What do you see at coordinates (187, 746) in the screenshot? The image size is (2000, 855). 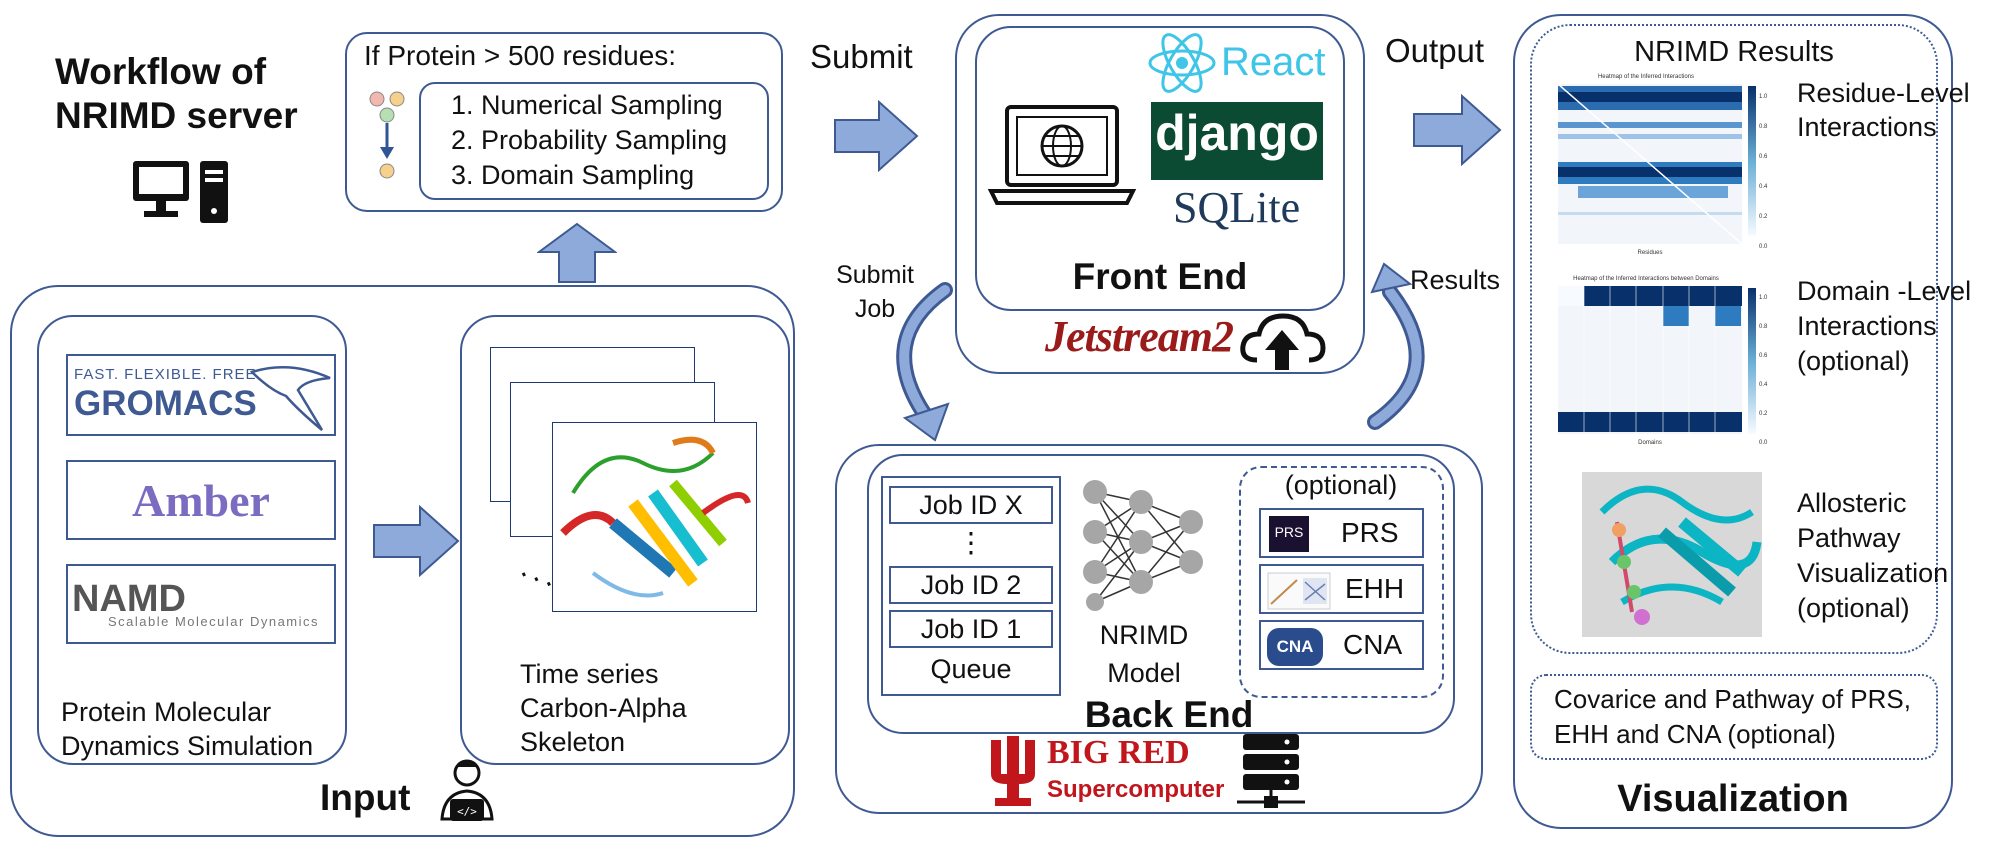 I see `simulation-caption-line2: Dynamics Simulation` at bounding box center [187, 746].